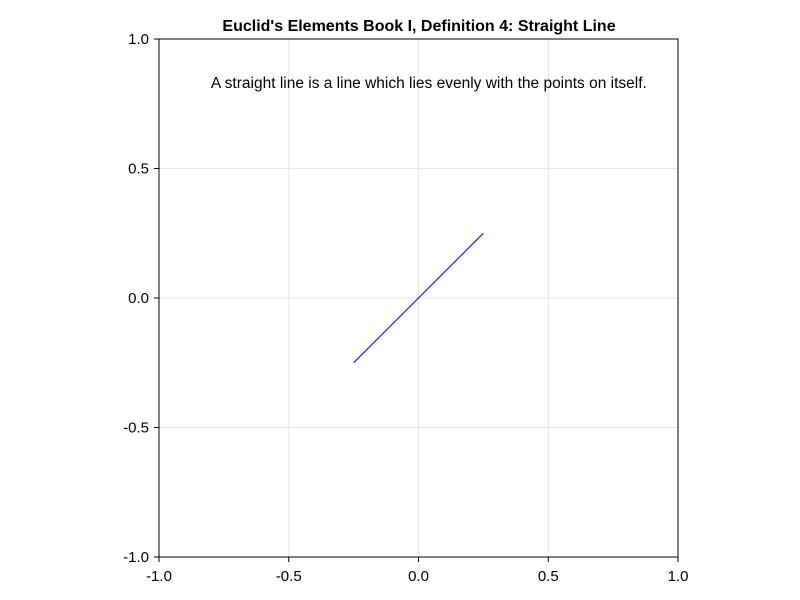  Describe the element at coordinates (289, 576) in the screenshot. I see `x-tick-label: -0.5` at that location.